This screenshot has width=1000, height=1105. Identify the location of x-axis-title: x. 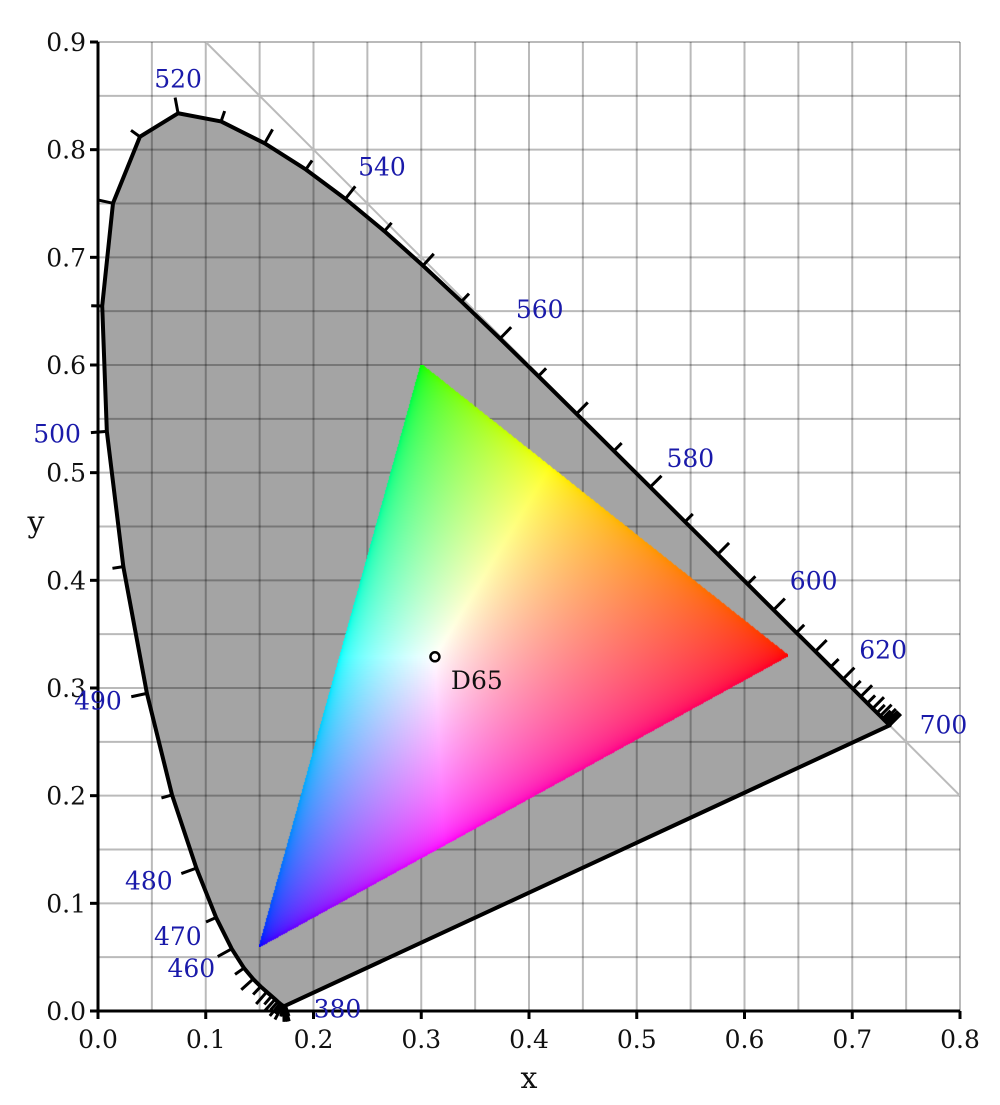
(529, 1078).